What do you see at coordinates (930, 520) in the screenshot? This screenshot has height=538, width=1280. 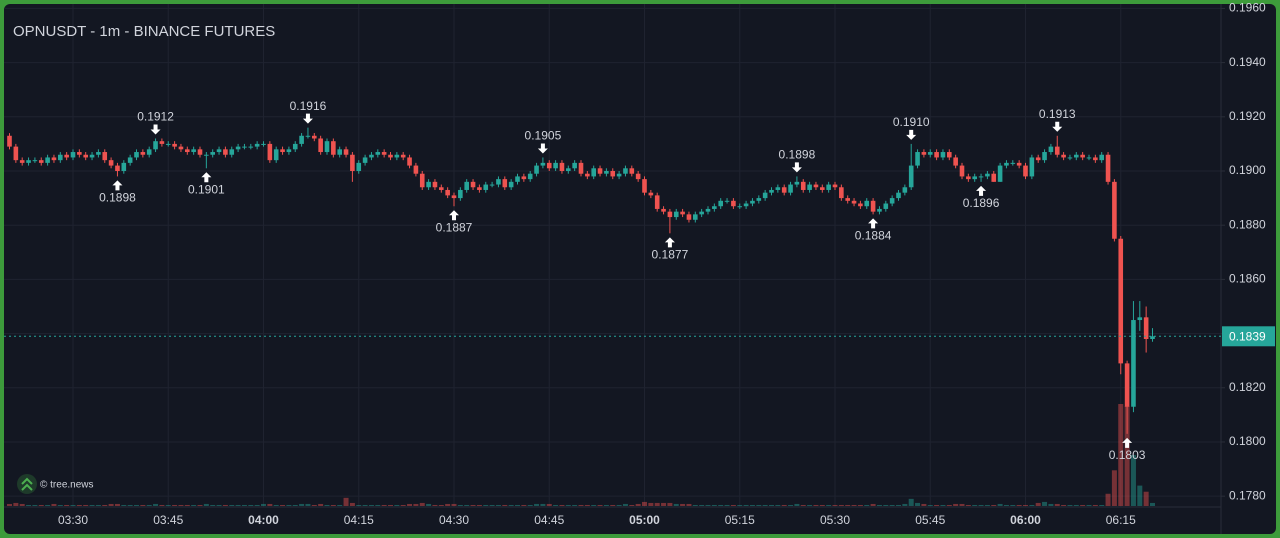 I see `x-tick-label: 05:45` at bounding box center [930, 520].